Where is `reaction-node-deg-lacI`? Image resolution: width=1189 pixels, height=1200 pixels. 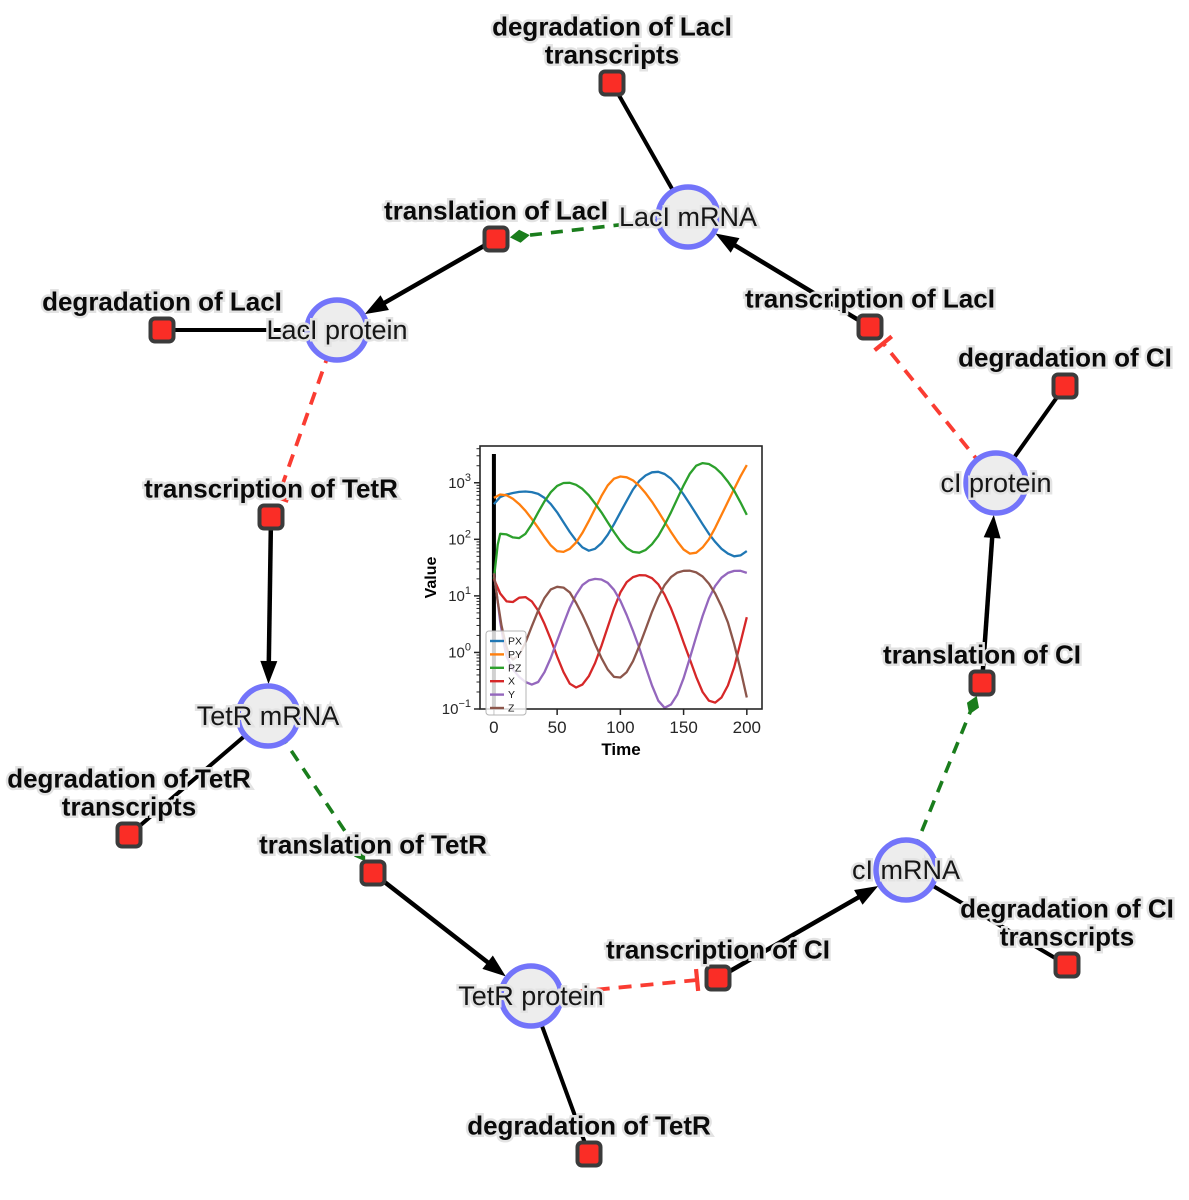 reaction-node-deg-lacI is located at coordinates (162, 330).